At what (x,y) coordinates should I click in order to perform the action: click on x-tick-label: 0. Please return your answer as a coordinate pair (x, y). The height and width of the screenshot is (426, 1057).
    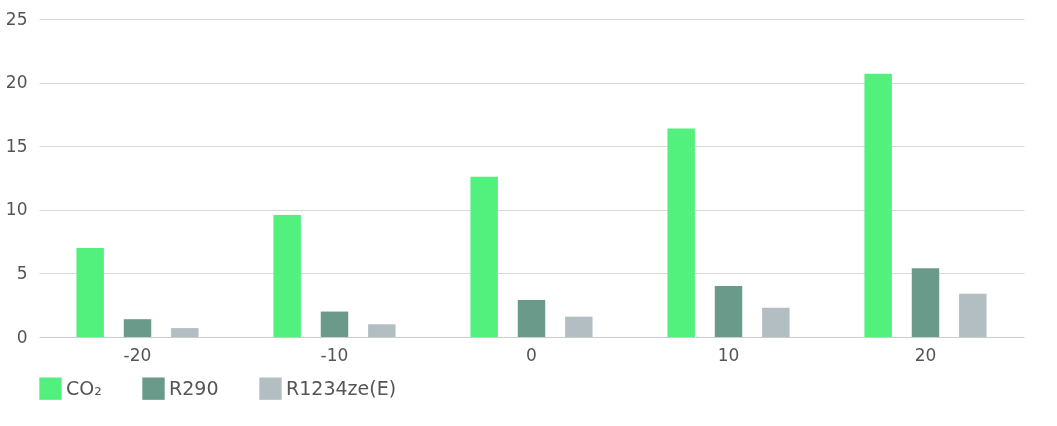
    Looking at the image, I should click on (531, 354).